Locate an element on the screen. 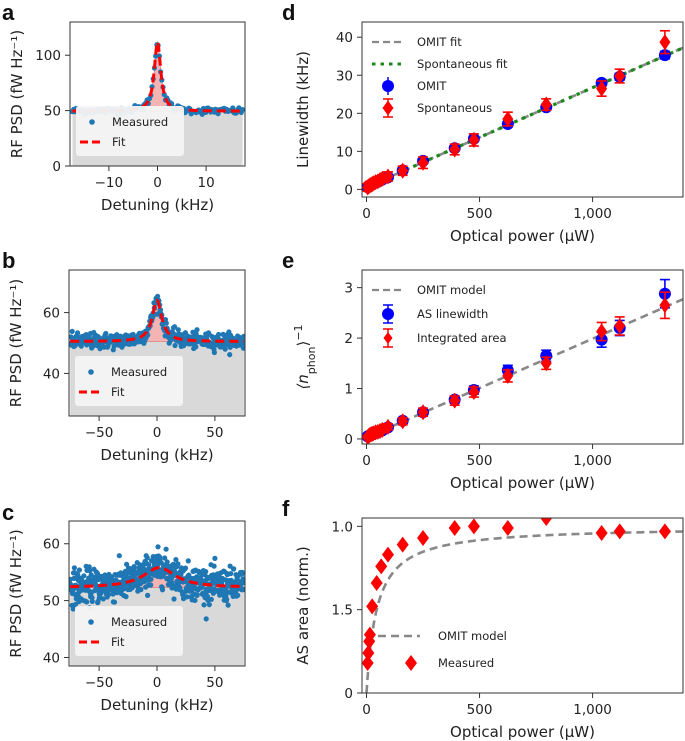  plot-frame is located at coordinates (522, 109).